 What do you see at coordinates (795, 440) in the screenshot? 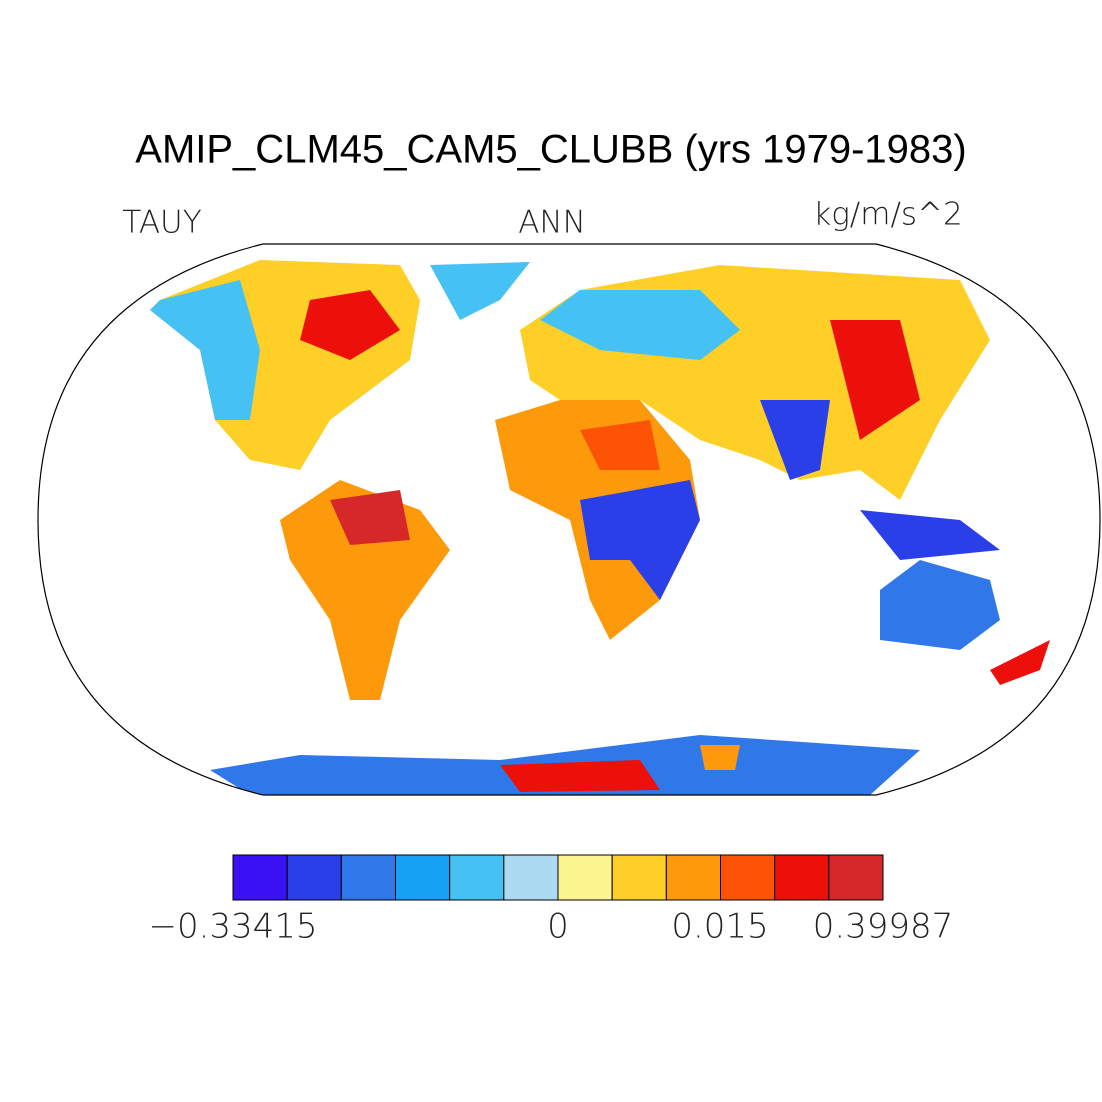
I see `india` at bounding box center [795, 440].